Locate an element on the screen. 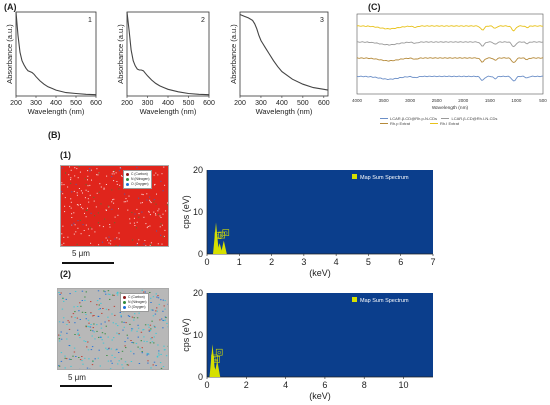  ftir-x-tick-label: 1000 is located at coordinates (516, 100).